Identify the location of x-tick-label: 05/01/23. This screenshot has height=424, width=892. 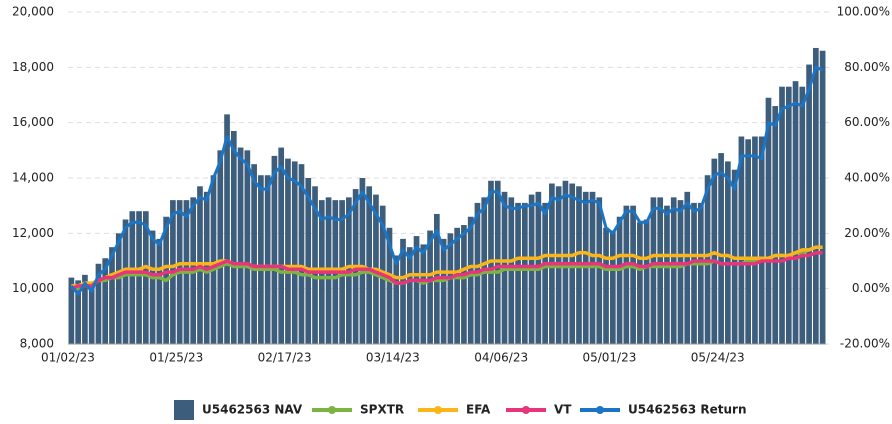
(609, 358).